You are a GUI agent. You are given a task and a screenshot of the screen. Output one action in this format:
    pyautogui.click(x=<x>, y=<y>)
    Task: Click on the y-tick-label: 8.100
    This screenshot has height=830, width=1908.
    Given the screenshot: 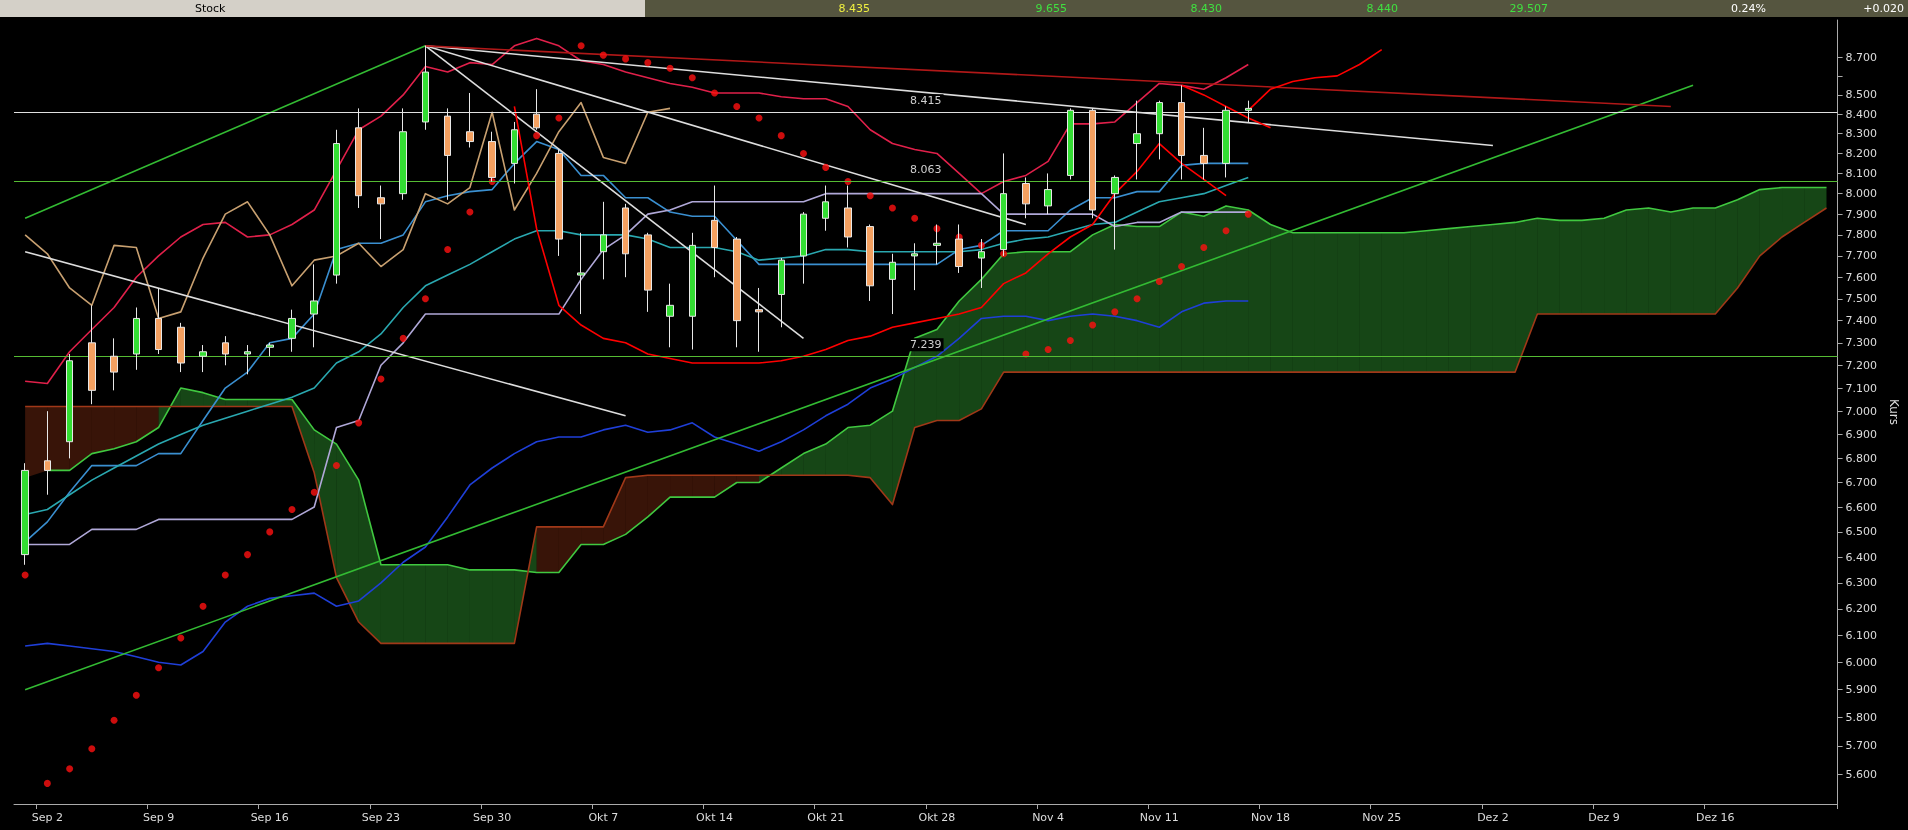 What is the action you would take?
    pyautogui.click(x=1861, y=173)
    